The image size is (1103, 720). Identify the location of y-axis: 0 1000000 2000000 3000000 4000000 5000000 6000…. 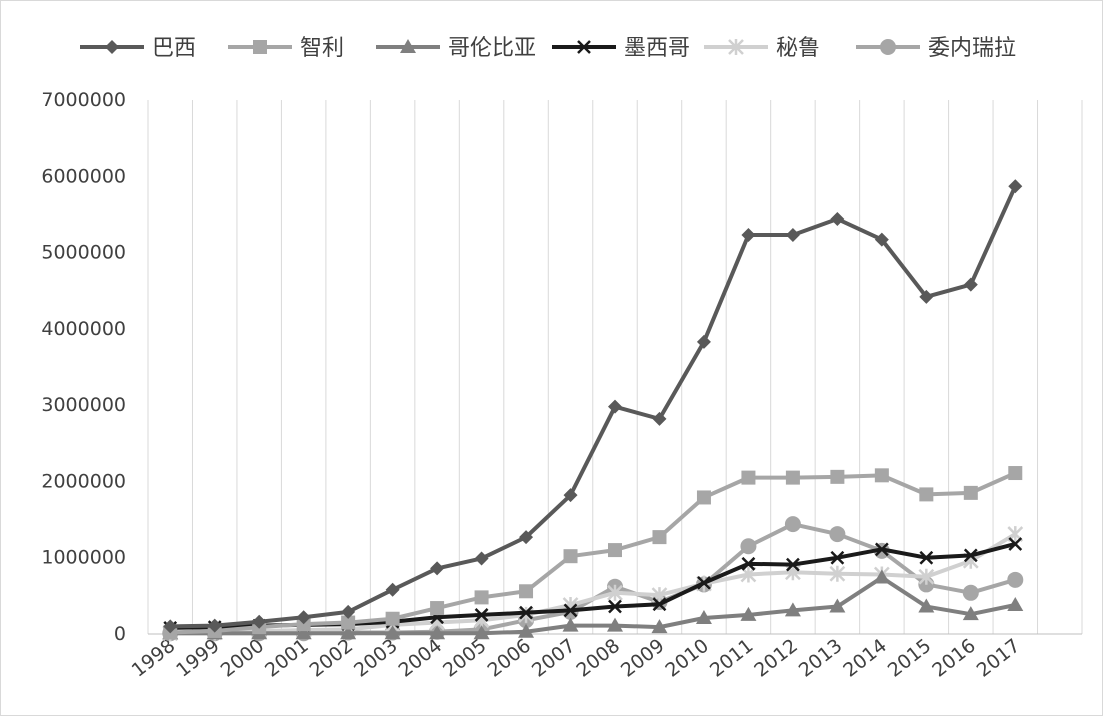
(83, 367).